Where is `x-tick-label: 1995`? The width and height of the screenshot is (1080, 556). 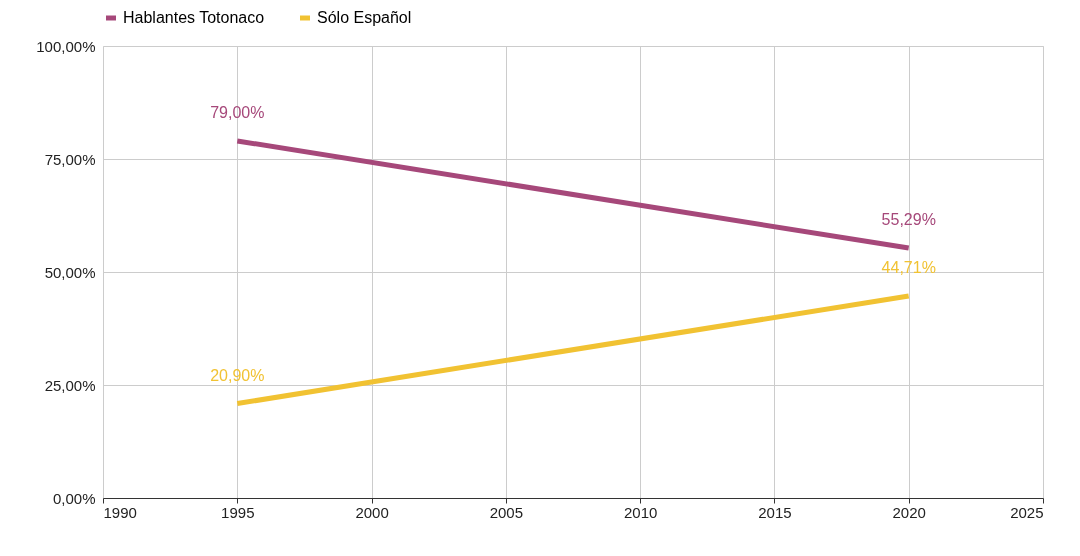 x-tick-label: 1995 is located at coordinates (238, 512).